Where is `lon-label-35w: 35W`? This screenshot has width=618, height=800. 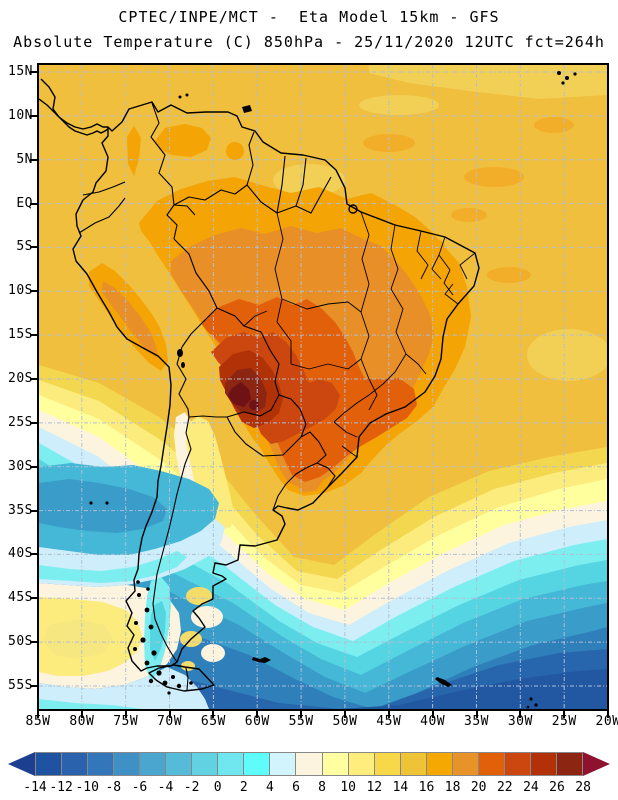
lon-label-35w: 35W is located at coordinates (476, 721).